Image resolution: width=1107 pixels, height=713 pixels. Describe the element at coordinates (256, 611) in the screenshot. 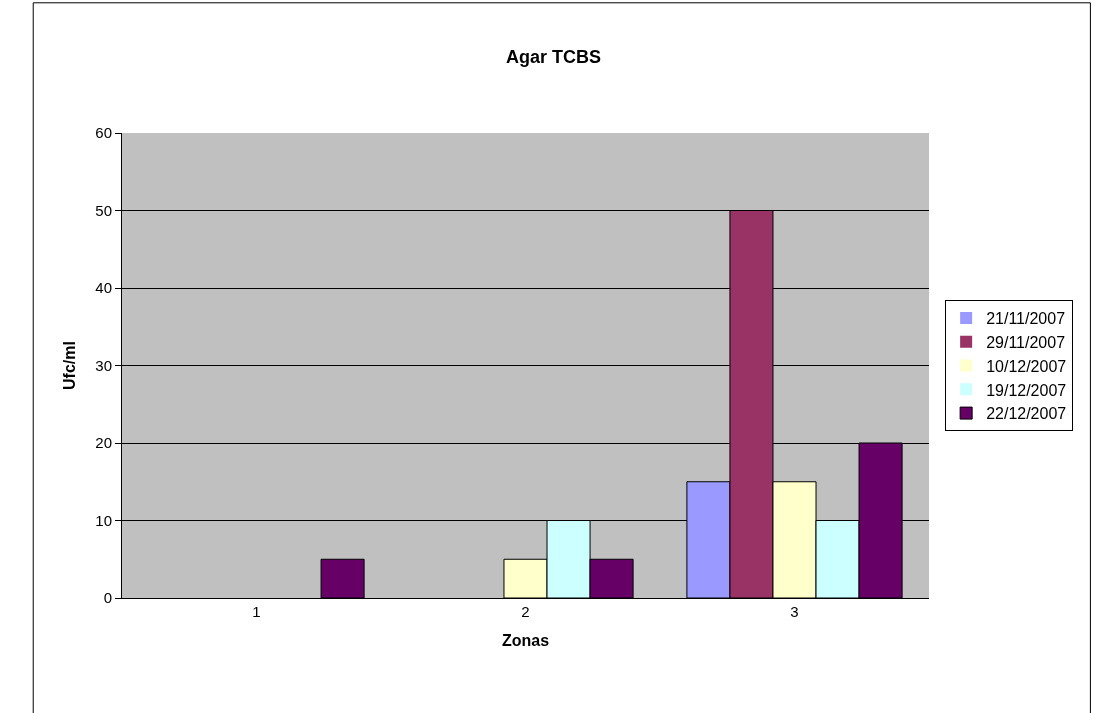

I see `x-tick-label: 1` at that location.